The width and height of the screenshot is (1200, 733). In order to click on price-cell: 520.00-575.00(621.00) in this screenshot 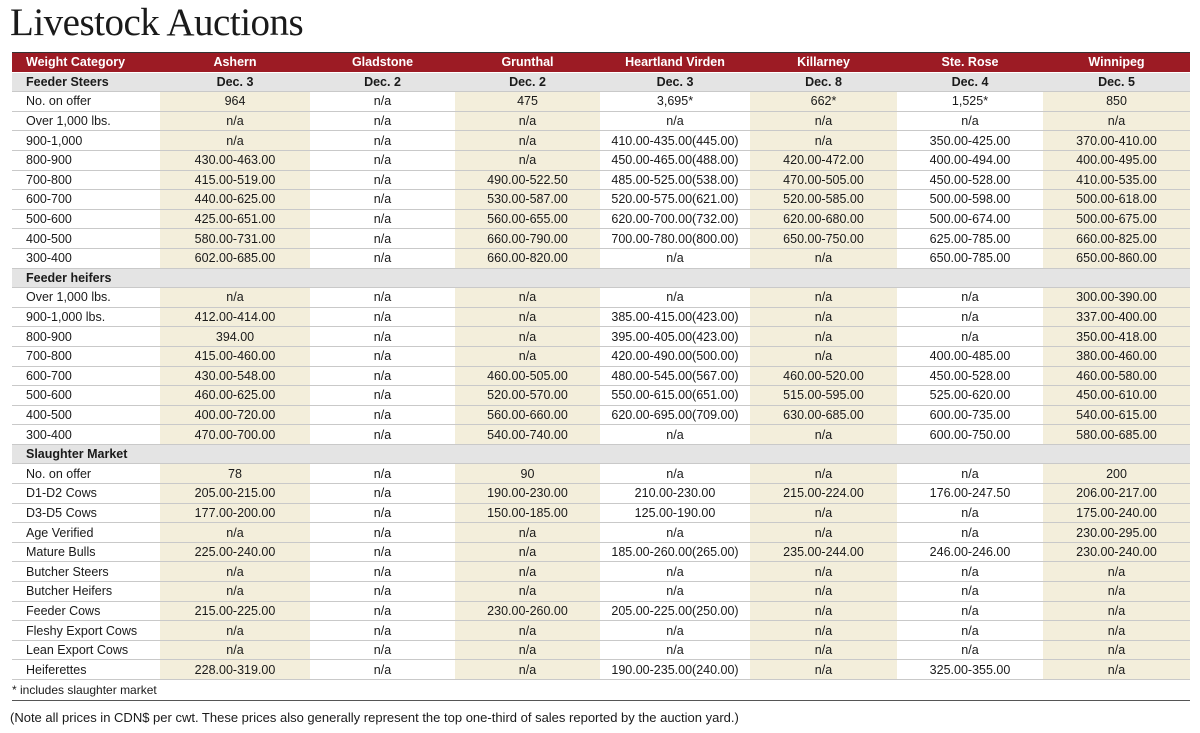, I will do `click(675, 199)`.